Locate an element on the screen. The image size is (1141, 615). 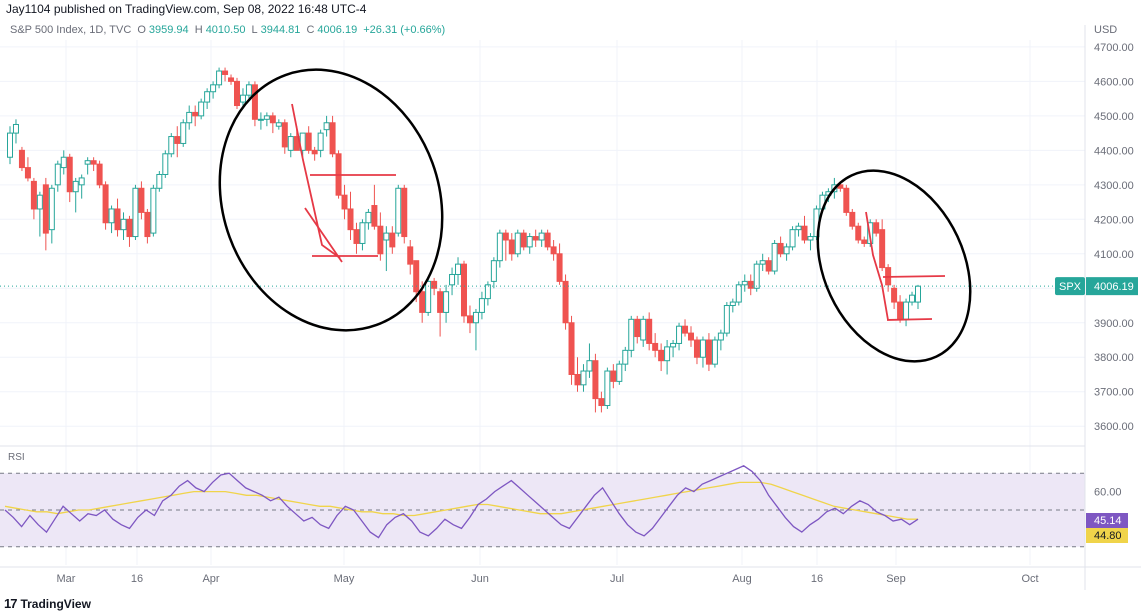
rsi-ma-badge-text: 44.80 is located at coordinates (1108, 536).